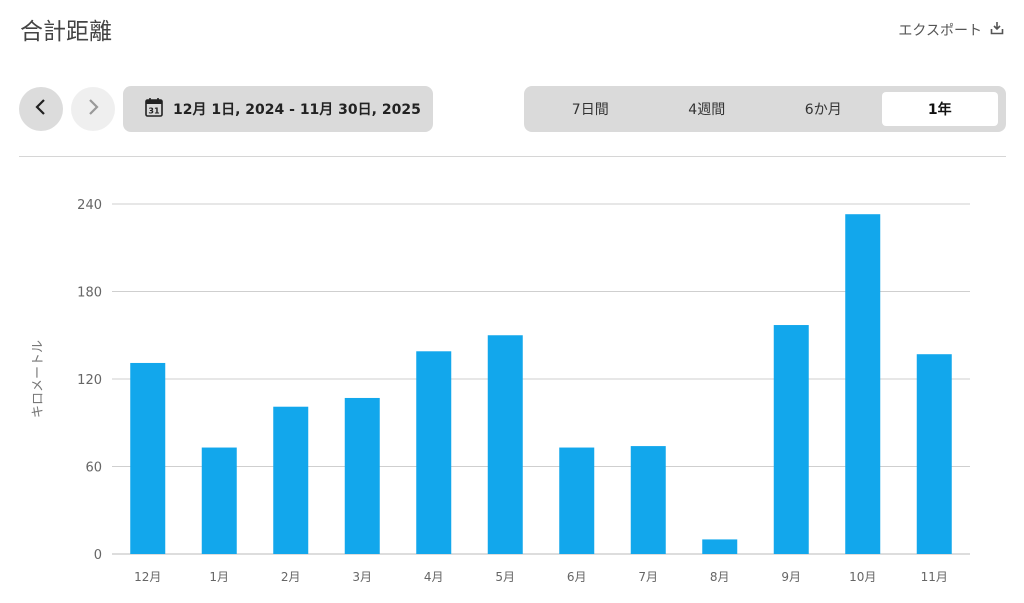 The width and height of the screenshot is (1024, 603). Describe the element at coordinates (219, 577) in the screenshot. I see `x-tick-label: 1月` at that location.